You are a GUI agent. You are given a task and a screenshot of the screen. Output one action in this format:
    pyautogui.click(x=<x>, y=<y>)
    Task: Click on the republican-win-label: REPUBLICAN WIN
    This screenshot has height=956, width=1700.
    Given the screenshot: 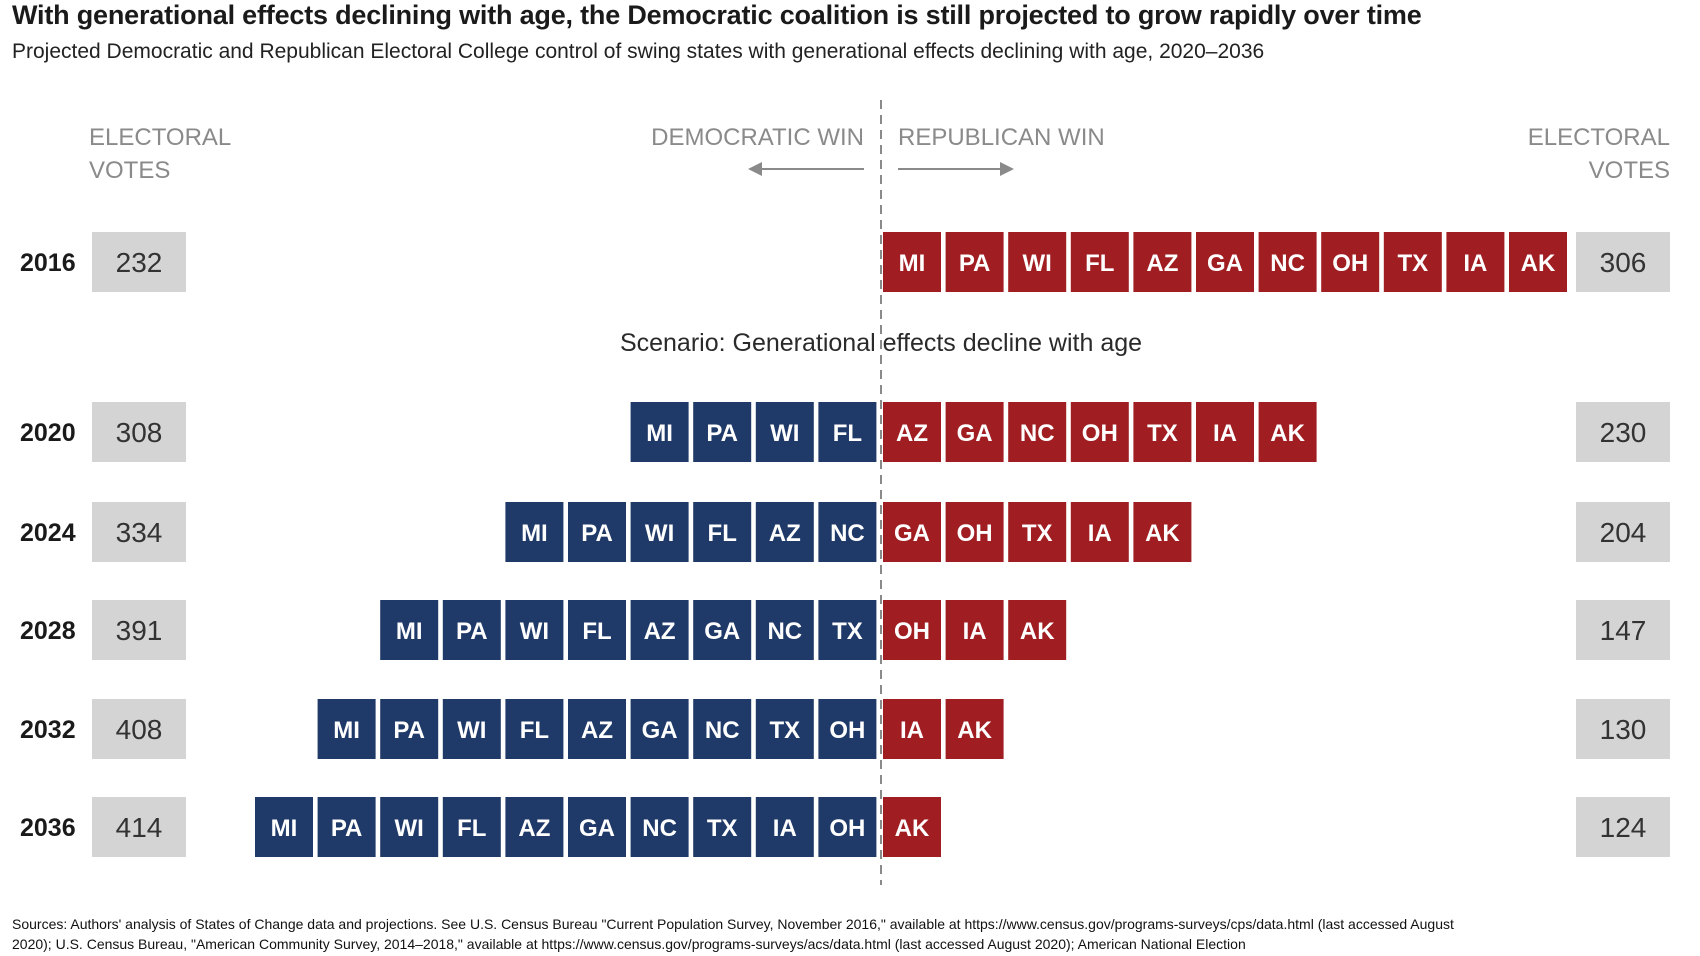 What is the action you would take?
    pyautogui.click(x=1001, y=137)
    